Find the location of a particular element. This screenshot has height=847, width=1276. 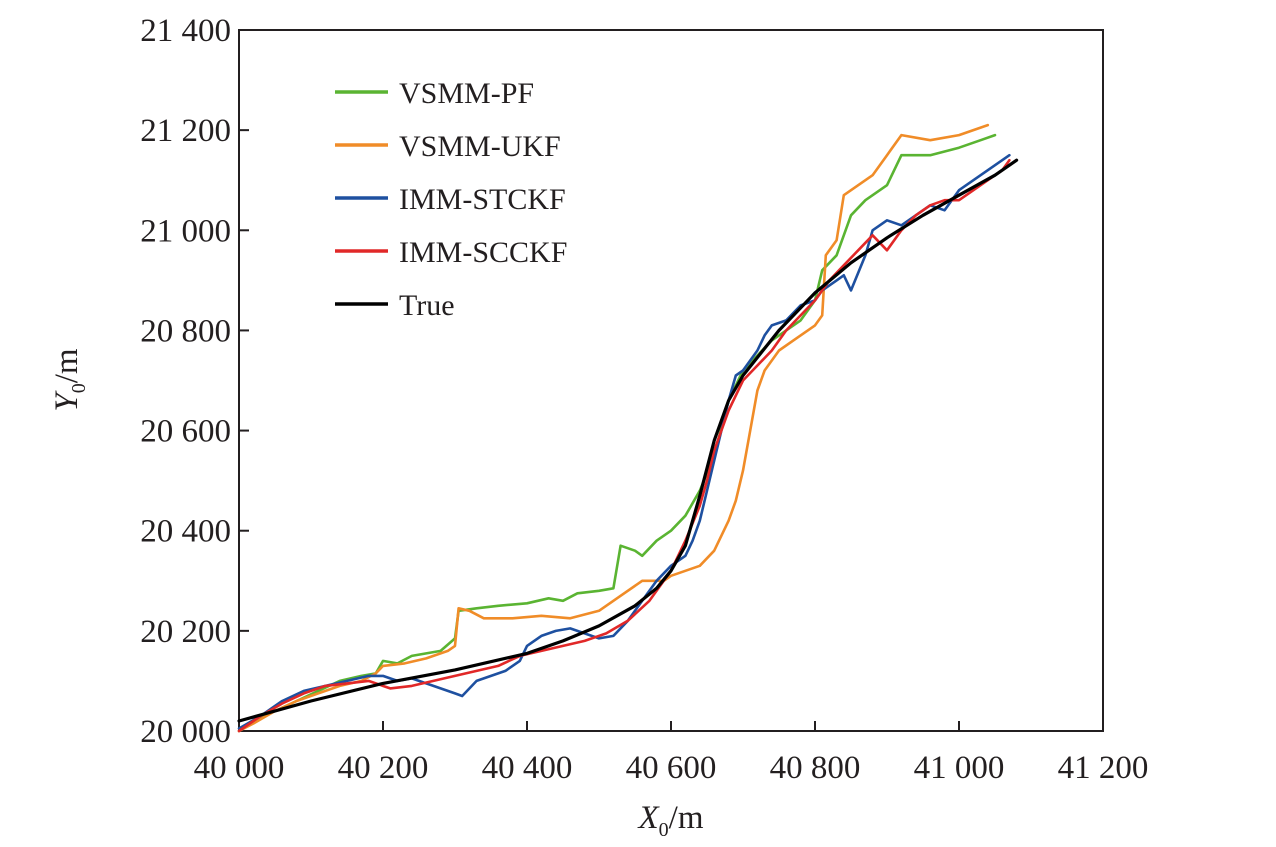

legend-label-vsmm-pf: VSMM-PF is located at coordinates (466, 93).